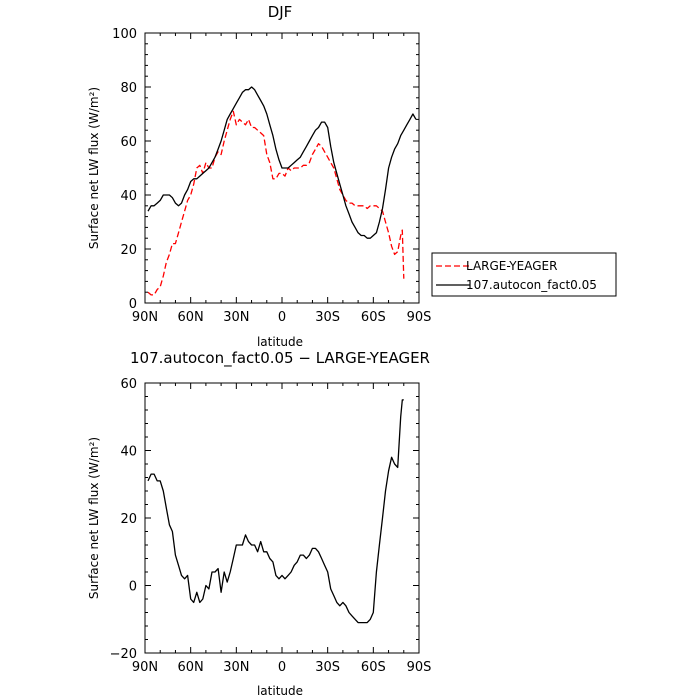 Image resolution: width=700 pixels, height=700 pixels. I want to click on chart-top-series, so click(282, 191).